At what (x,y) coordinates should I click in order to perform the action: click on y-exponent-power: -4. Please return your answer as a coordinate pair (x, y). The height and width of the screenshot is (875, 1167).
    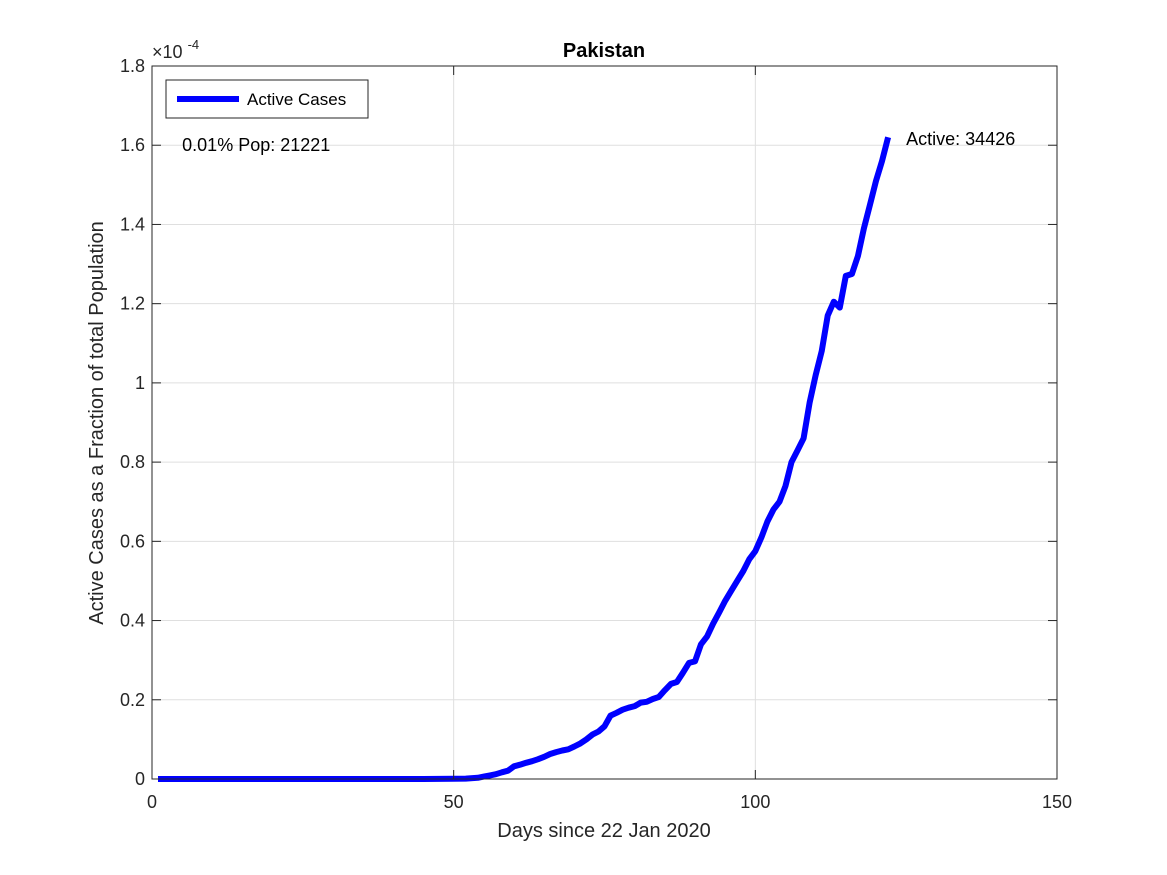
    Looking at the image, I should click on (194, 44).